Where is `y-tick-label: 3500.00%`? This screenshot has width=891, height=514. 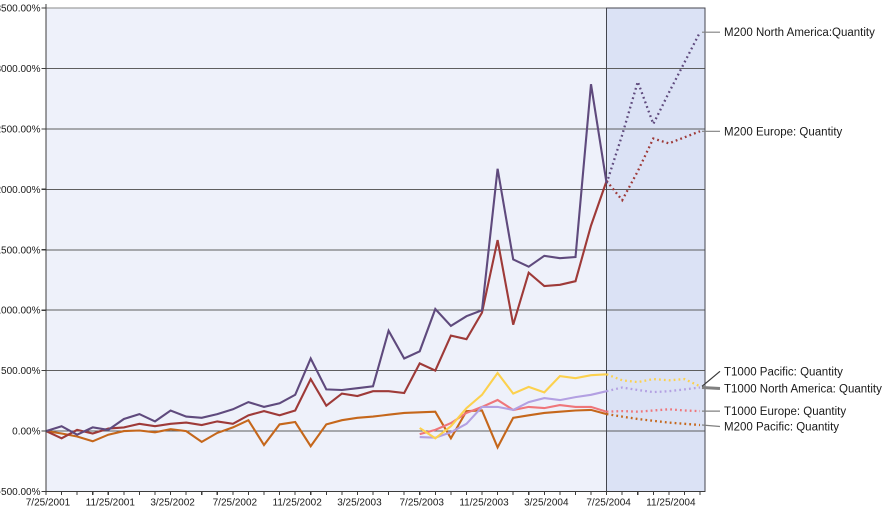
y-tick-label: 3500.00% is located at coordinates (20, 9).